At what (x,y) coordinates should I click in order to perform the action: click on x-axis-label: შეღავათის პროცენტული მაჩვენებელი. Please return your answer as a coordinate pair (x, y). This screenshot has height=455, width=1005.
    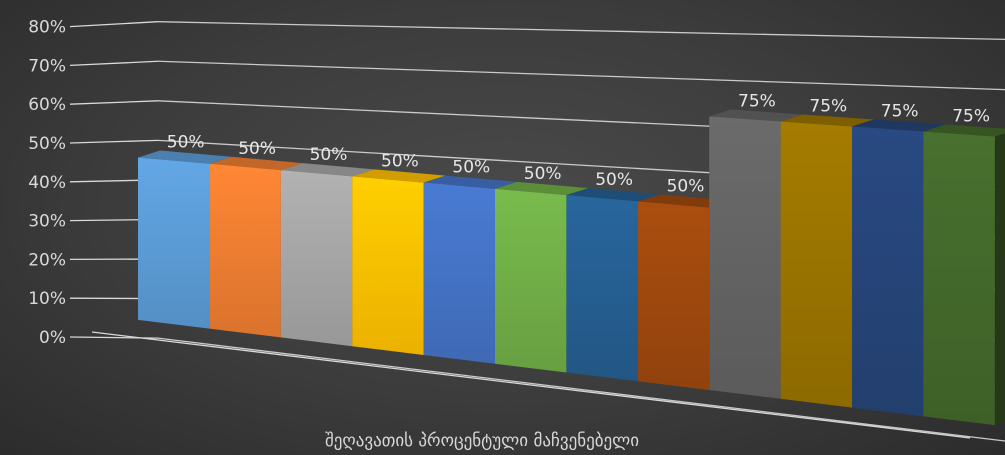
    Looking at the image, I should click on (482, 441).